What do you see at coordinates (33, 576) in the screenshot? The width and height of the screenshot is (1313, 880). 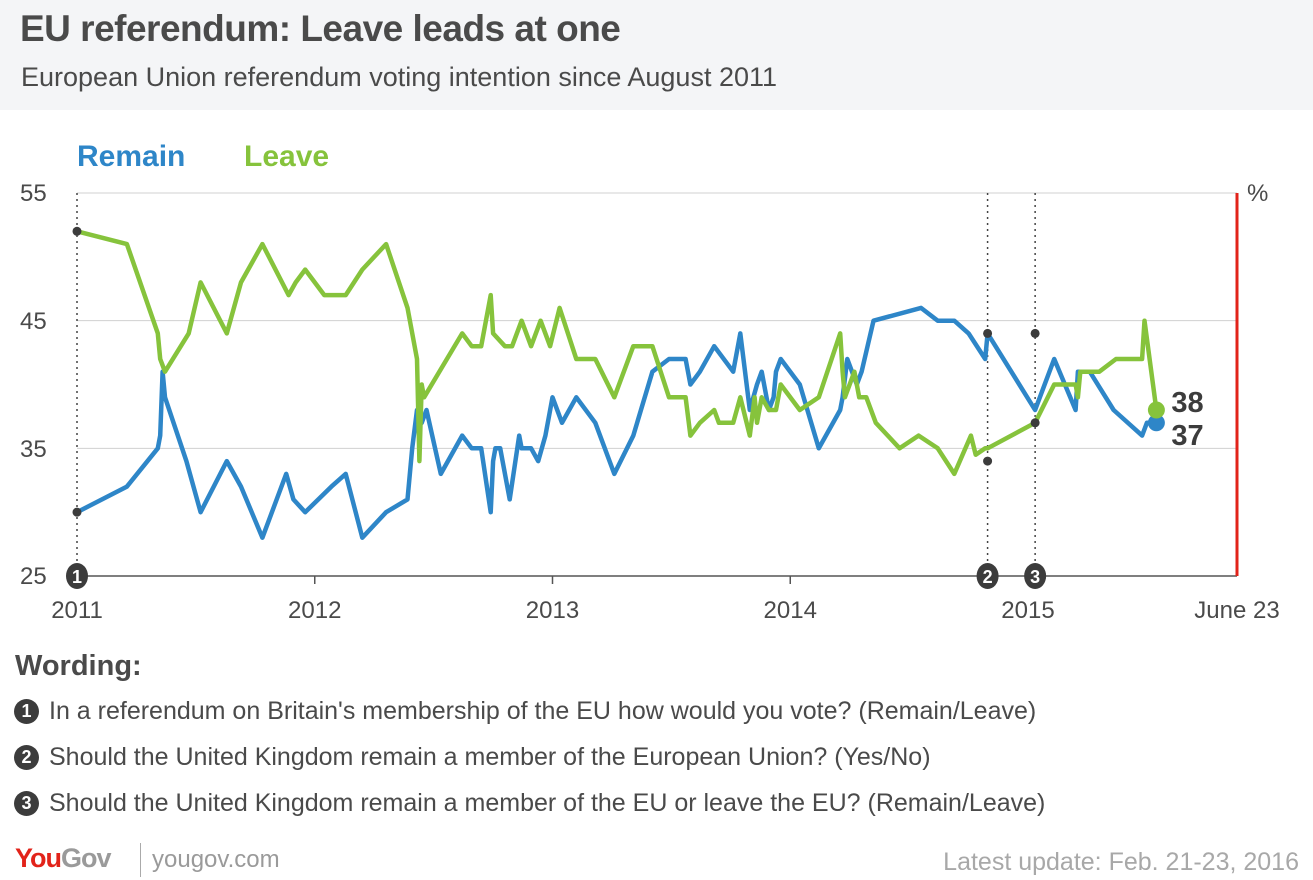 I see `y-tick-label: 25` at bounding box center [33, 576].